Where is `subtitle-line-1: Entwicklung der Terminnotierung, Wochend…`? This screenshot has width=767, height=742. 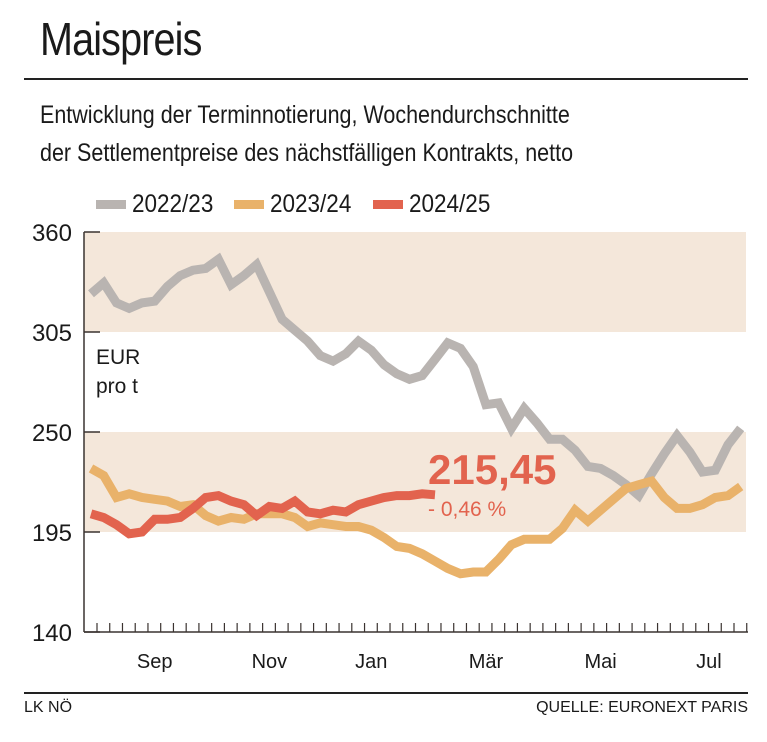
subtitle-line-1: Entwicklung der Terminnotierung, Wochend… is located at coordinates (305, 115).